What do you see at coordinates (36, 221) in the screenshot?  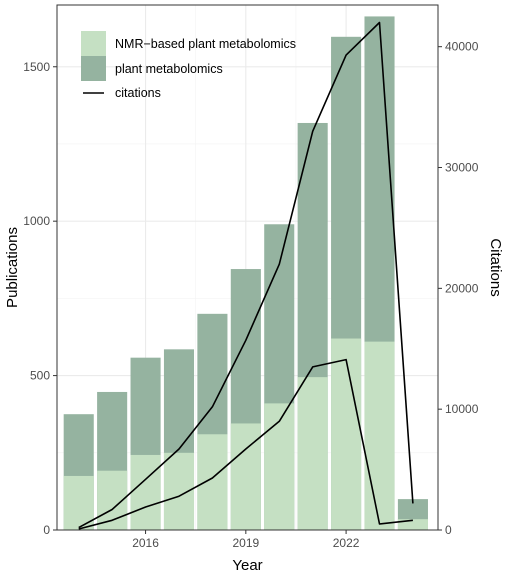 I see `y-tick-label: 1000` at bounding box center [36, 221].